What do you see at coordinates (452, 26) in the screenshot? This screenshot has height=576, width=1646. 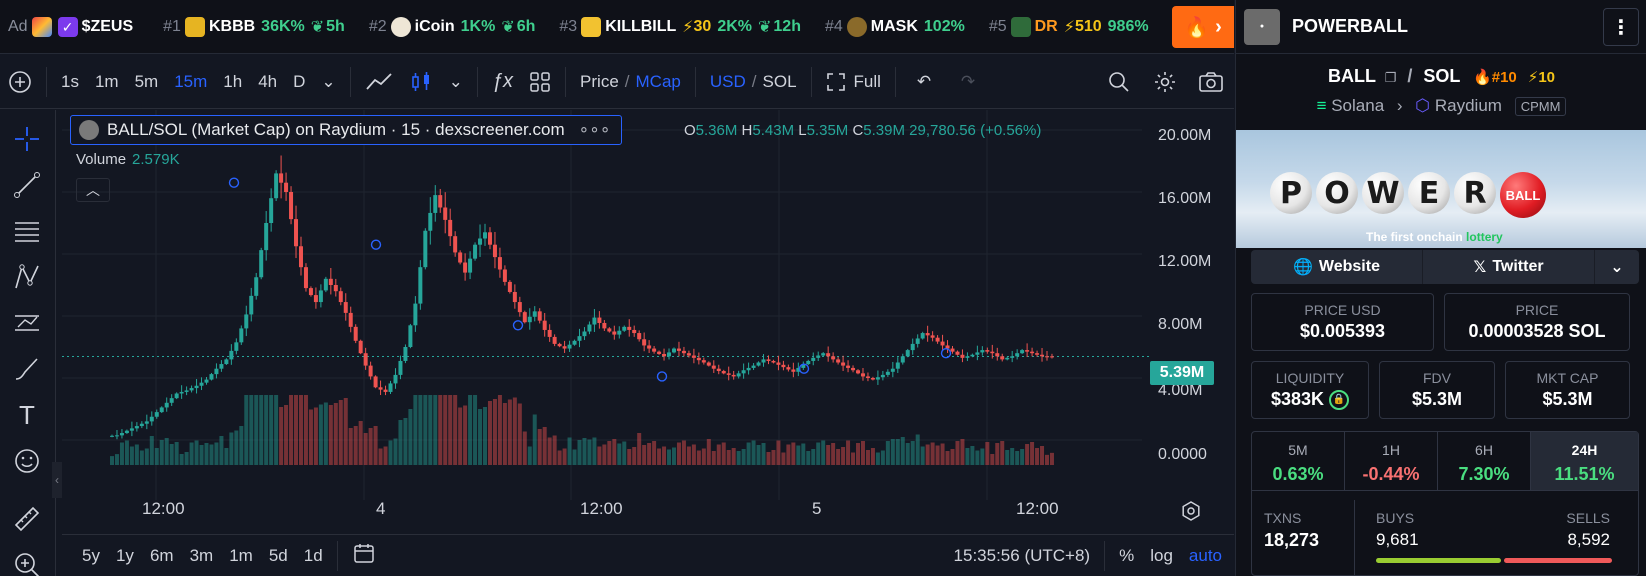 I see `ticker-item-2: #2 iCoin 1K% ❦ 6h` at bounding box center [452, 26].